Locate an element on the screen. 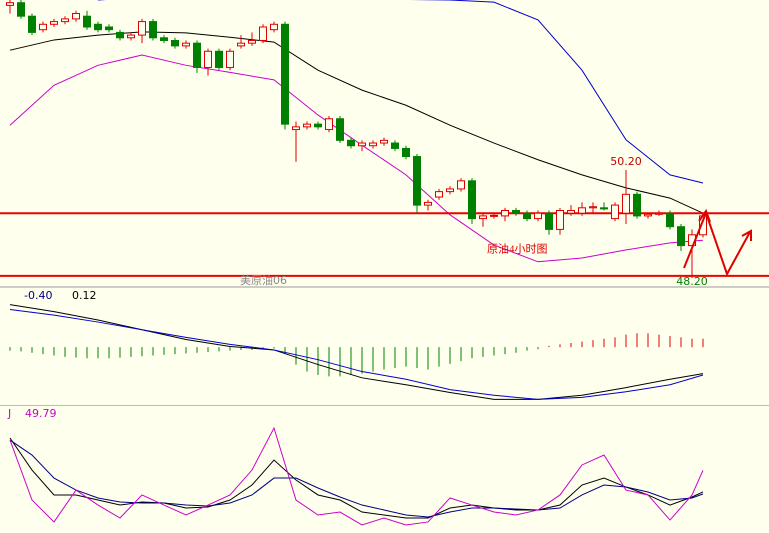 The width and height of the screenshot is (769, 533). annotation-arrows is located at coordinates (717, 242).